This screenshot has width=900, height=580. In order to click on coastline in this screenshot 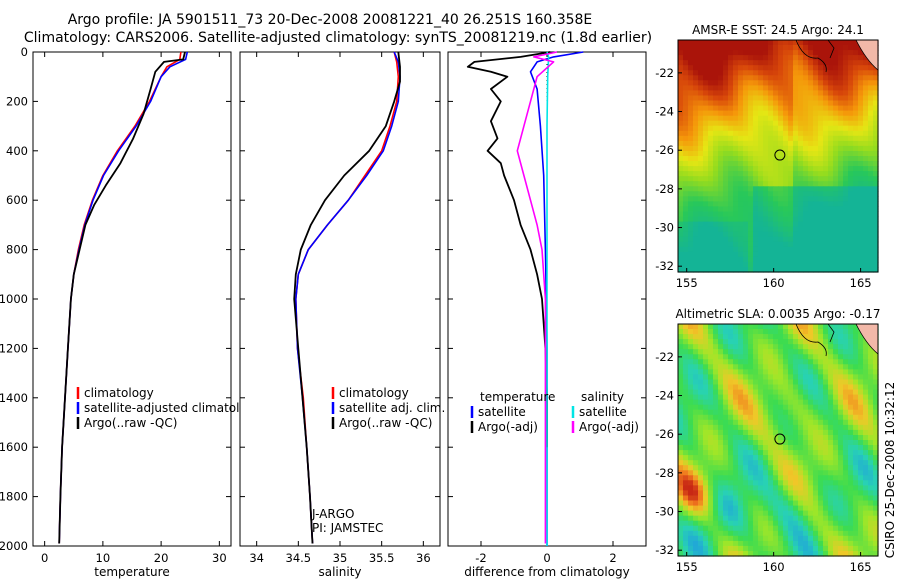, I will do `click(815, 340)`.